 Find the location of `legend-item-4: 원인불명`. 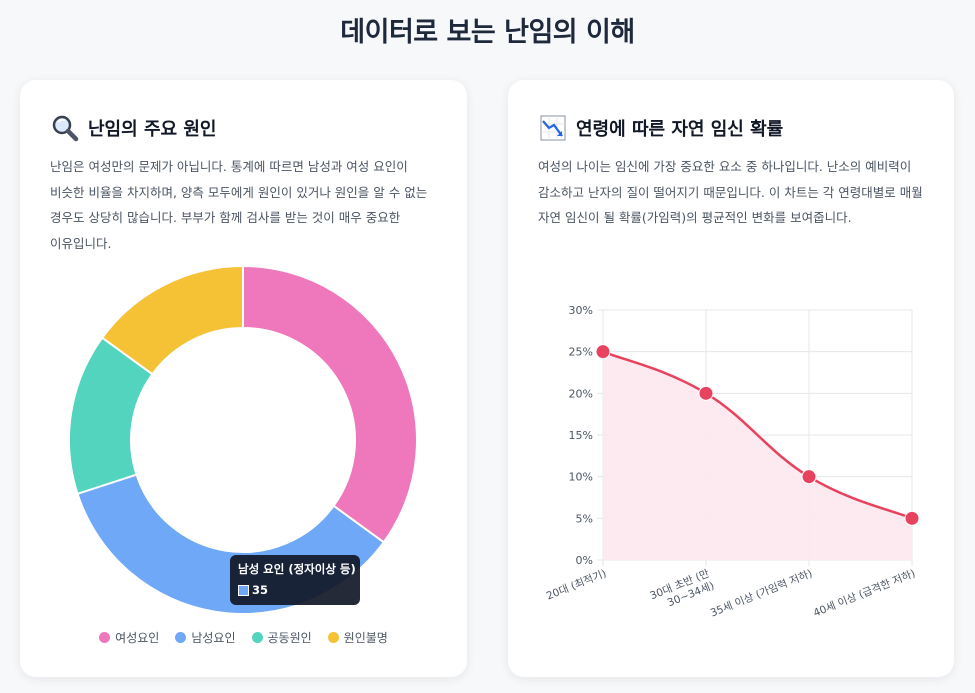

legend-item-4: 원인불명 is located at coordinates (357, 637).